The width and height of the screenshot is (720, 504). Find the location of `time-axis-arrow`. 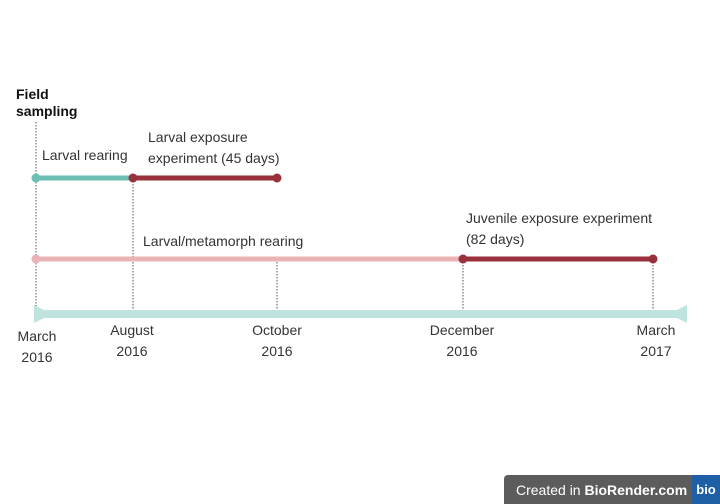

time-axis-arrow is located at coordinates (360, 314).